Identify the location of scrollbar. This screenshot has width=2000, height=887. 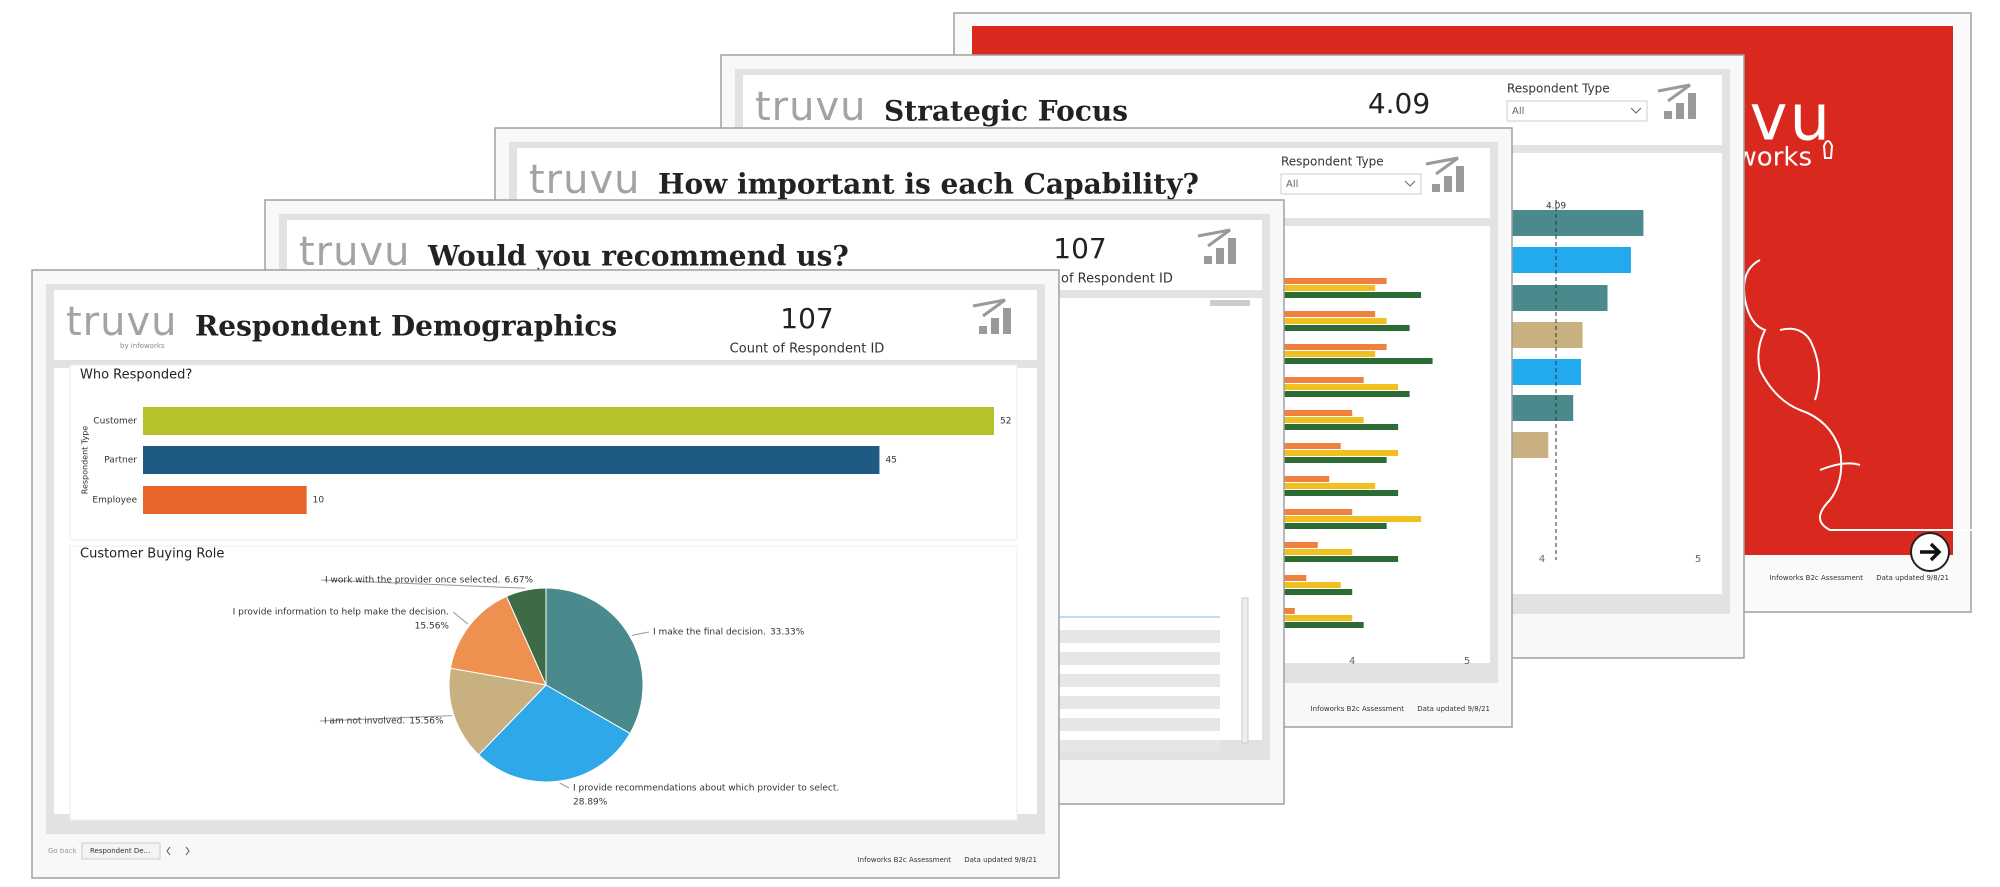
(1245, 670).